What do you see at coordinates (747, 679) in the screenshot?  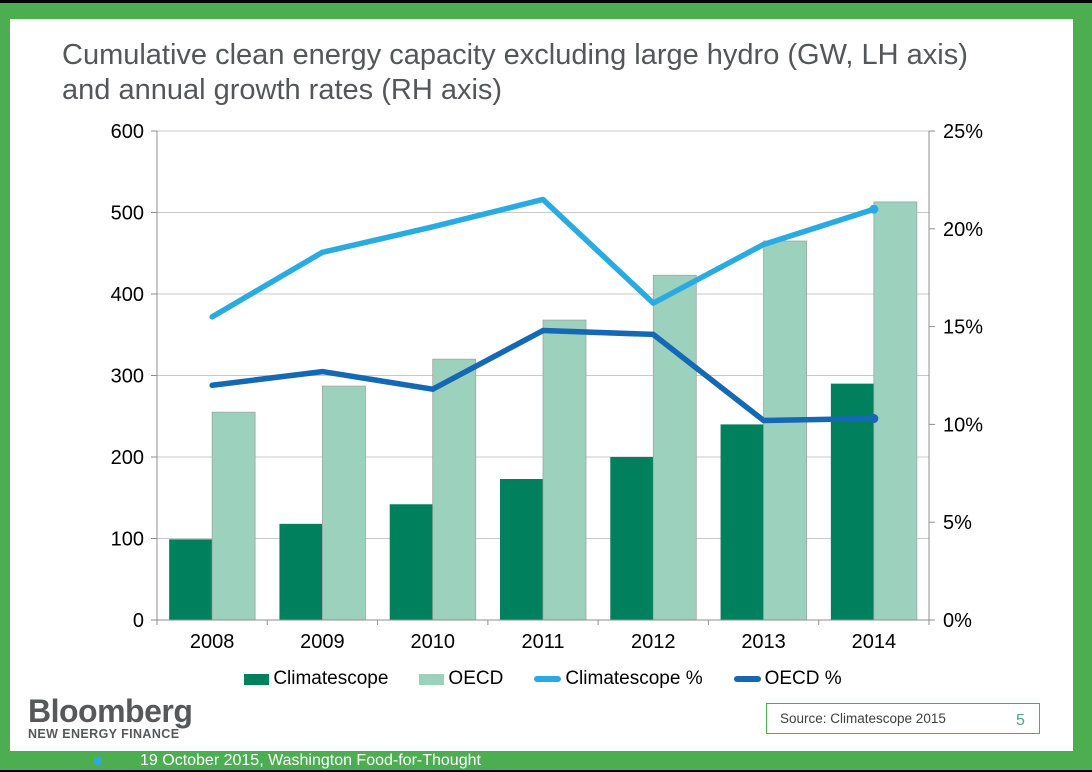 I see `legend-swatch-oecd-pct` at bounding box center [747, 679].